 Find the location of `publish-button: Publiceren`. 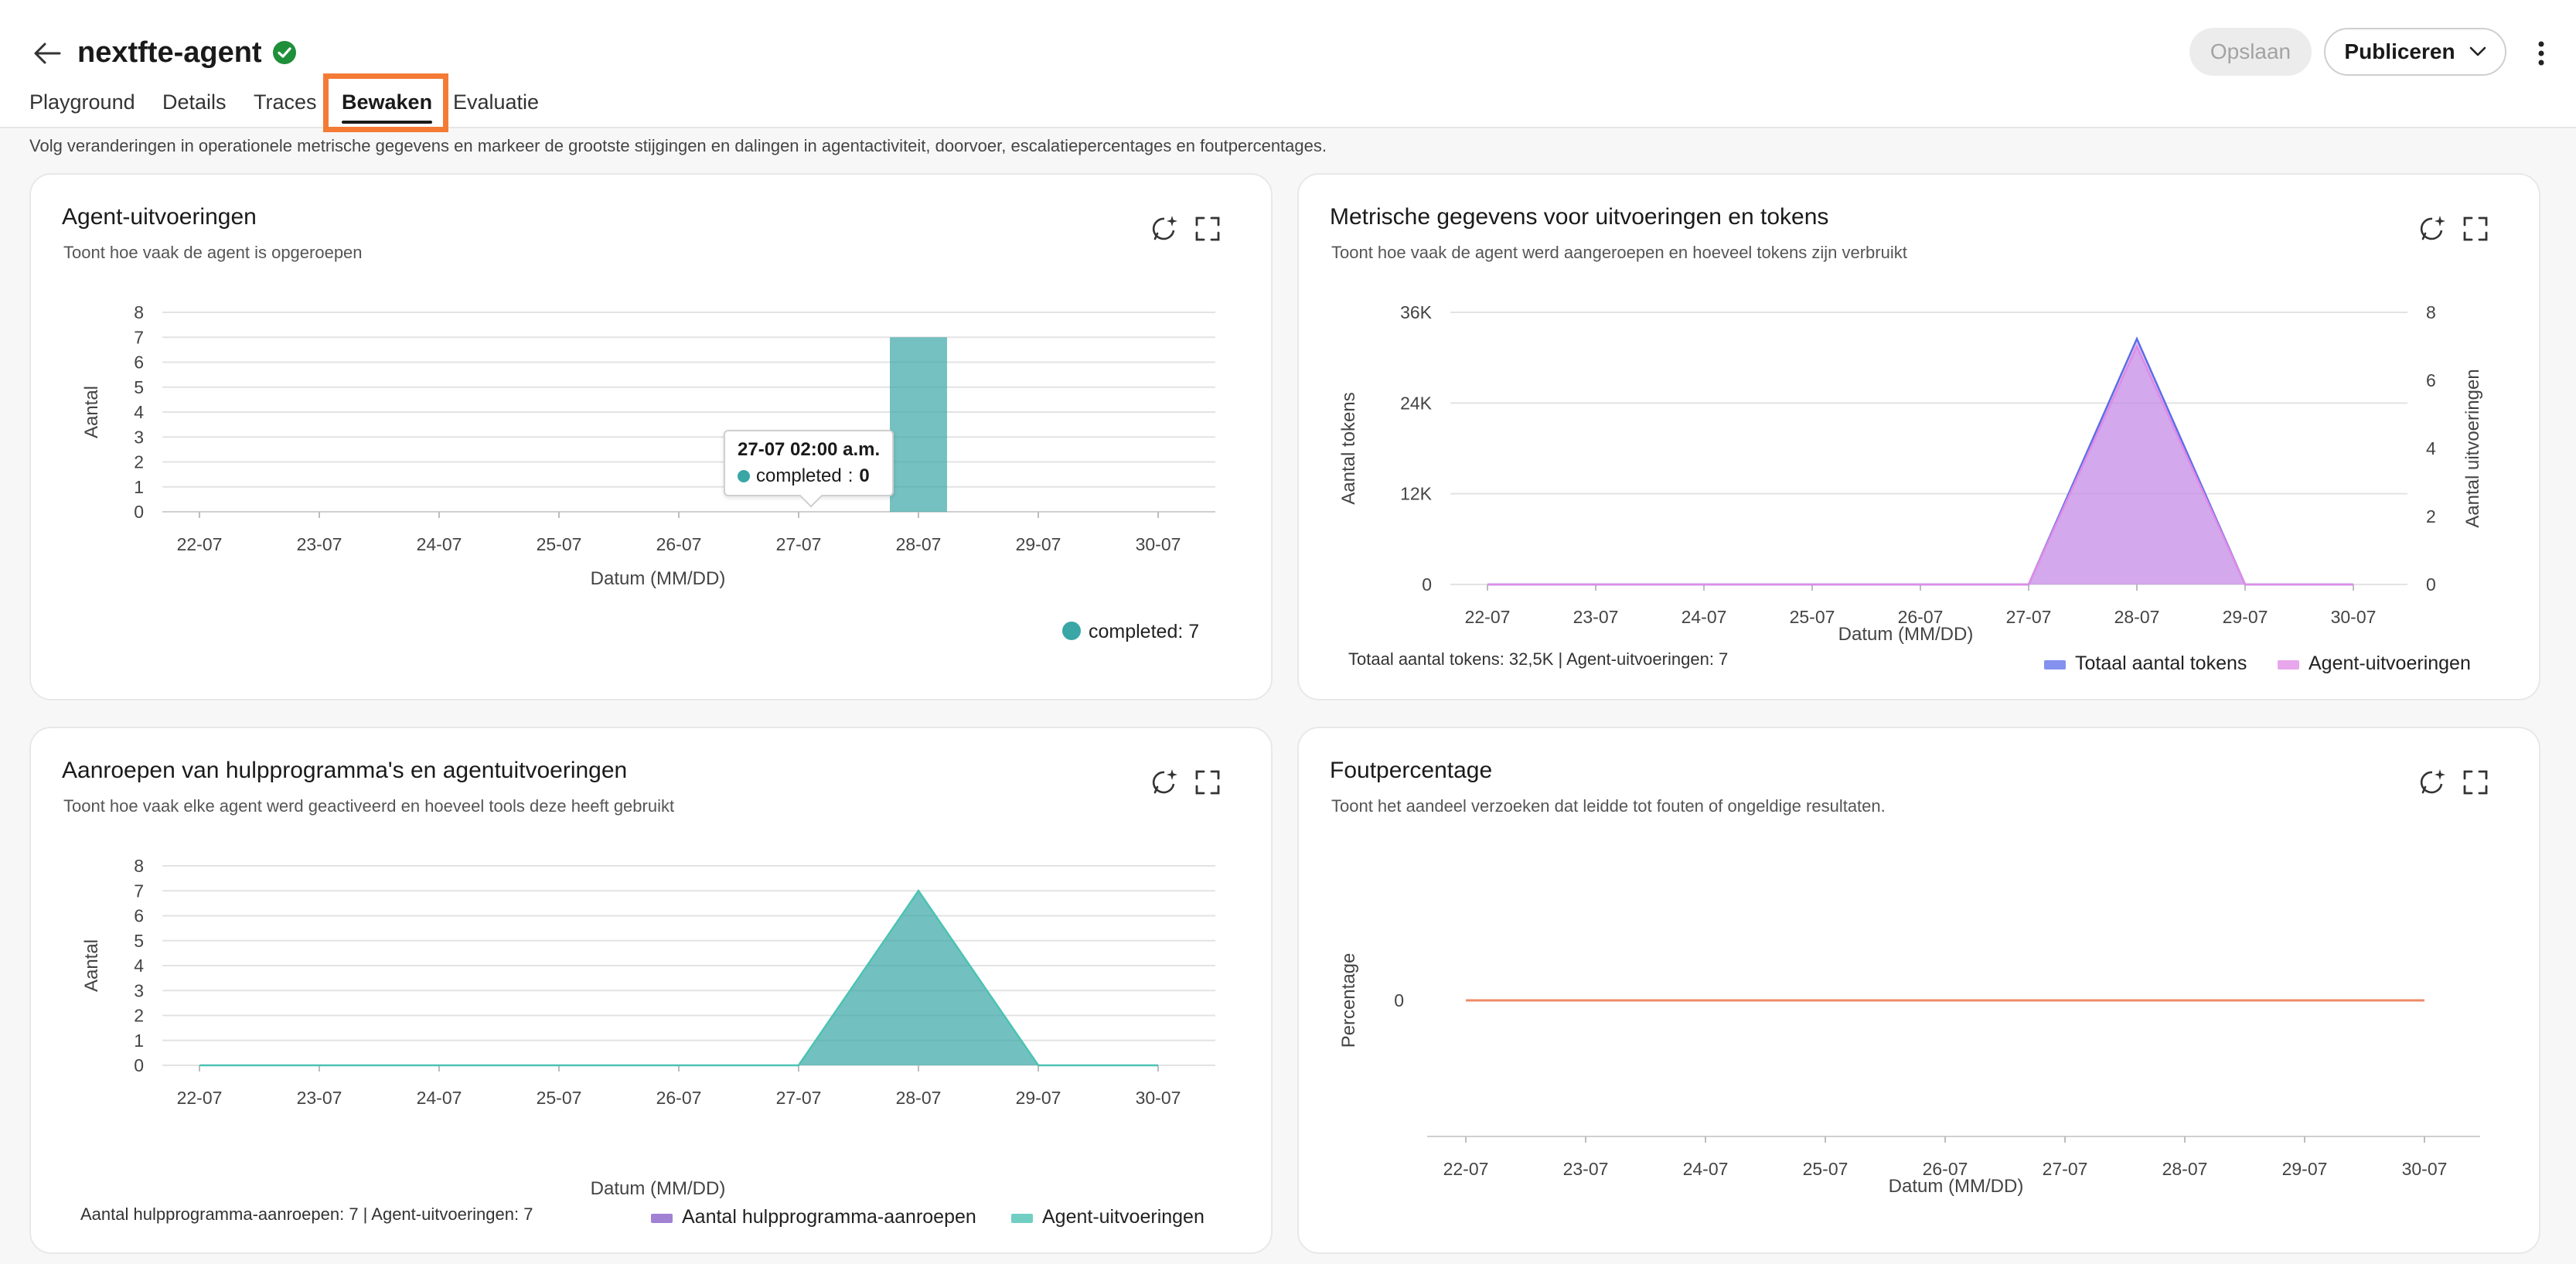

publish-button: Publiceren is located at coordinates (2415, 52).